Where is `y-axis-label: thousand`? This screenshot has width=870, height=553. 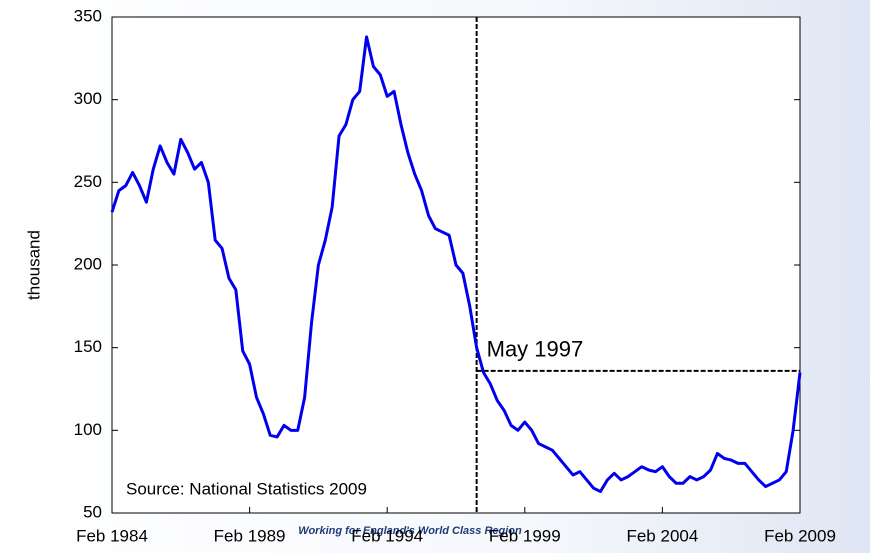
y-axis-label: thousand is located at coordinates (33, 265).